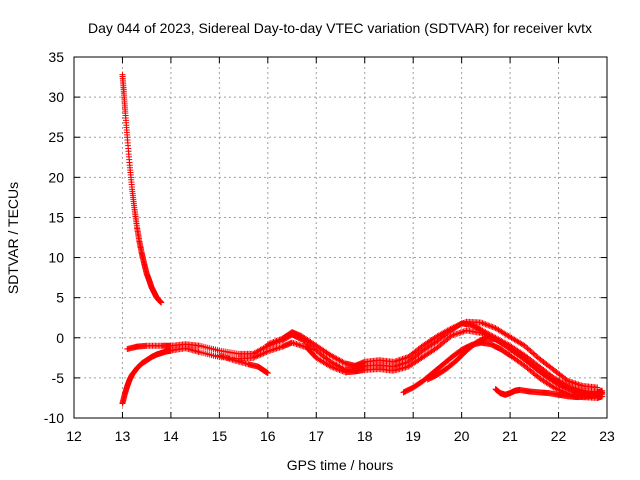 Image resolution: width=640 pixels, height=480 pixels. Describe the element at coordinates (60, 338) in the screenshot. I see `y-tick-label: 0` at that location.